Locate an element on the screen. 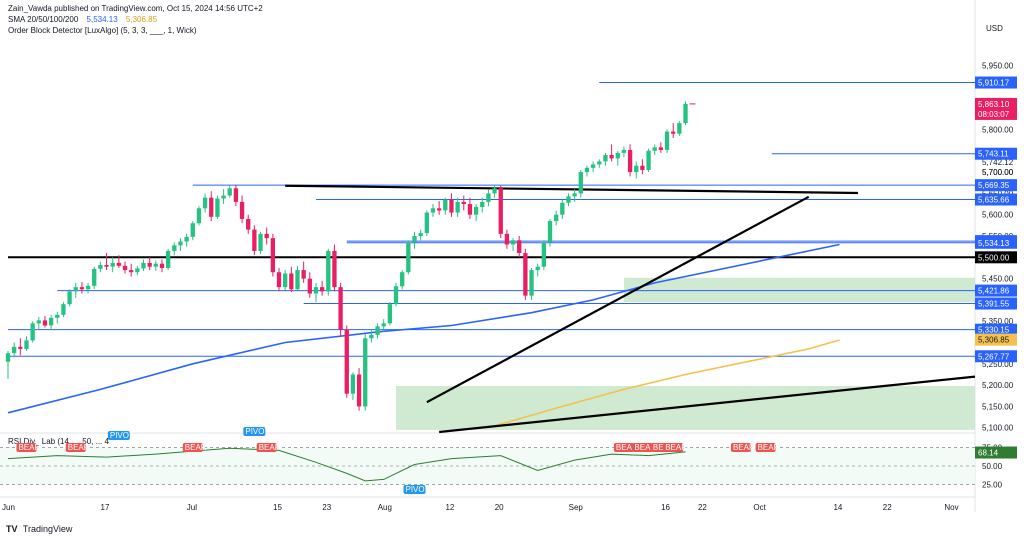 The width and height of the screenshot is (1024, 540). bear-tag-label-3: BEAR is located at coordinates (270, 447).